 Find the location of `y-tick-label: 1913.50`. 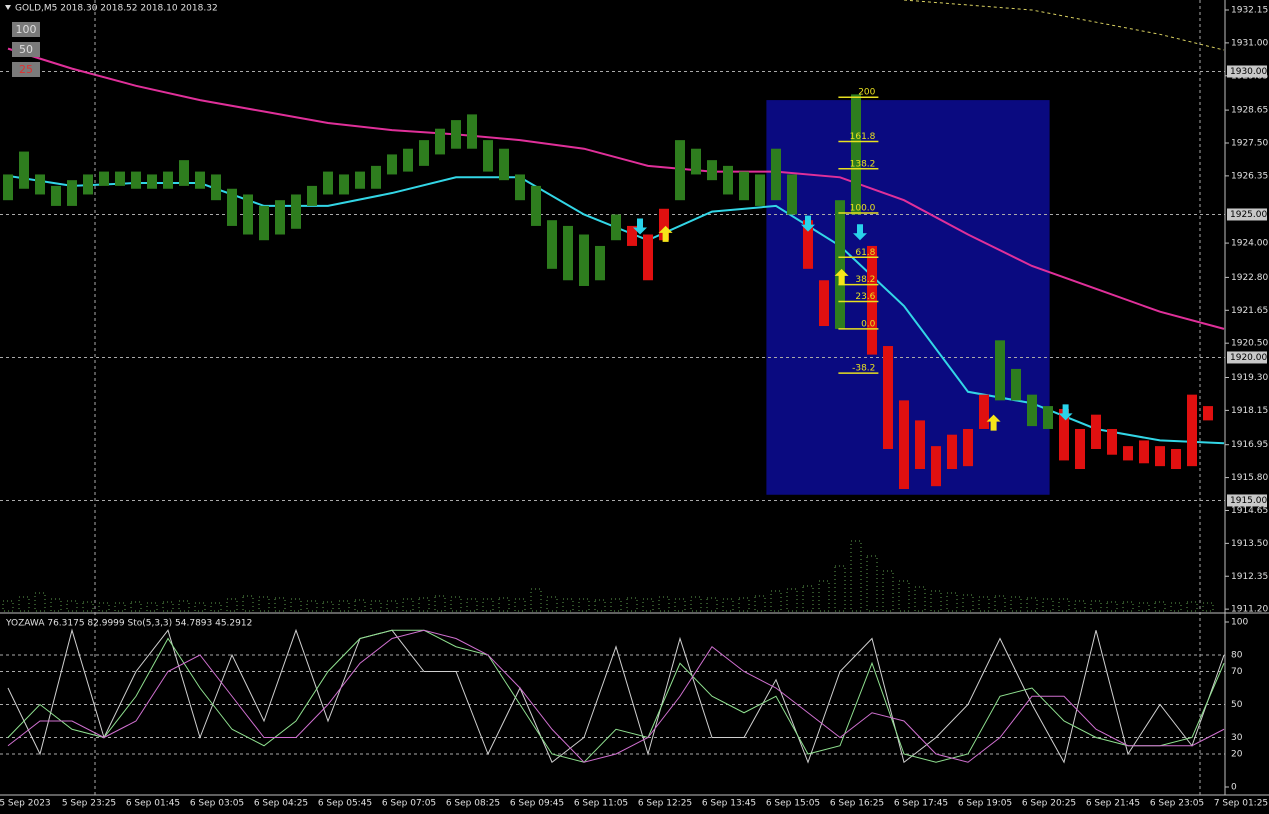

y-tick-label: 1913.50 is located at coordinates (1249, 544).